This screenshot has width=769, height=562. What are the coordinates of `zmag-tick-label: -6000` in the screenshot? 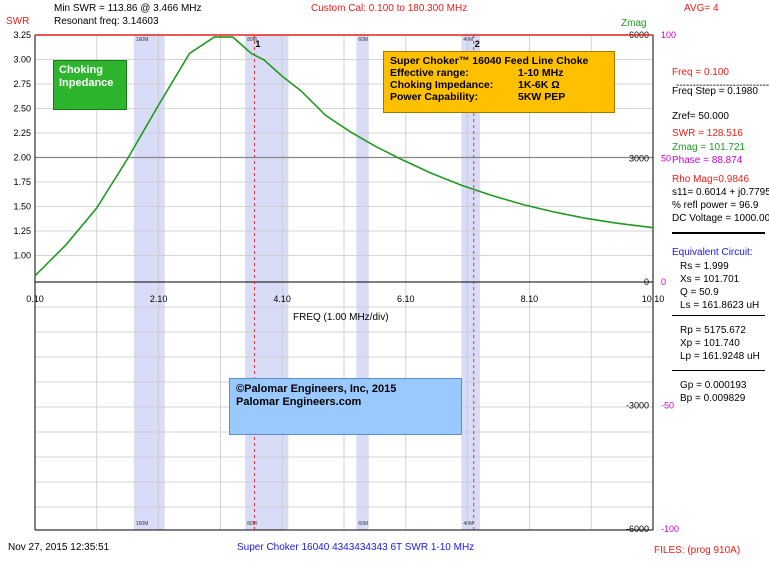 It's located at (637, 529).